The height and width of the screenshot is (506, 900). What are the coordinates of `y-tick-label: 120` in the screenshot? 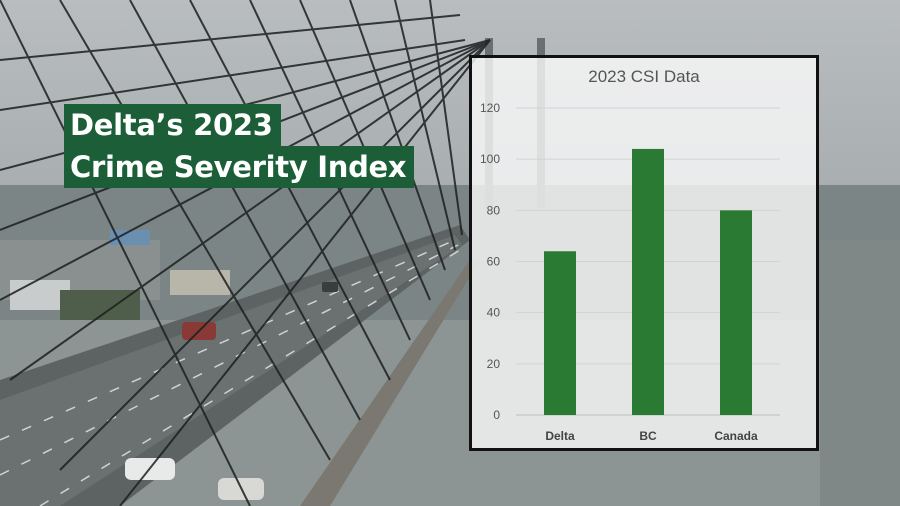 It's located at (490, 108).